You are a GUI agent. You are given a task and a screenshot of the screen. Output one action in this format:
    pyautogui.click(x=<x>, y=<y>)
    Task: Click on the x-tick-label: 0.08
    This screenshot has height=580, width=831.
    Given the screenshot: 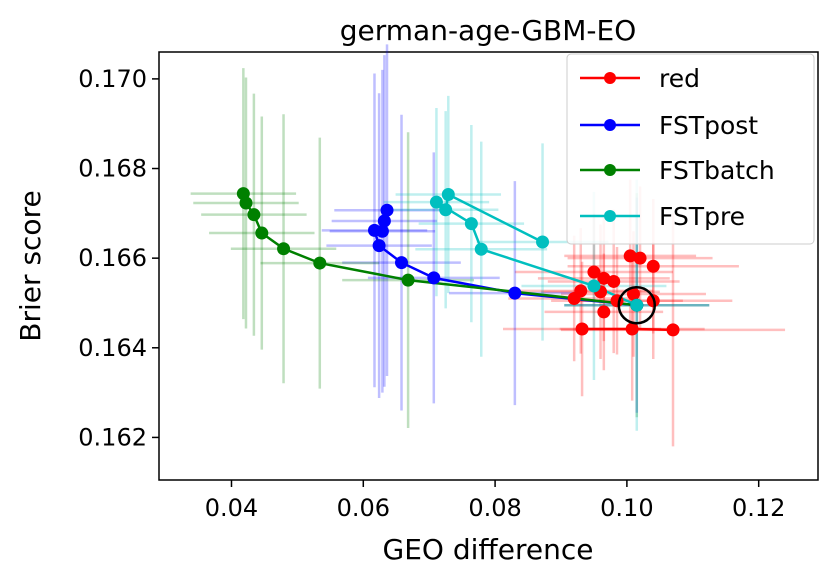 What is the action you would take?
    pyautogui.click(x=494, y=508)
    